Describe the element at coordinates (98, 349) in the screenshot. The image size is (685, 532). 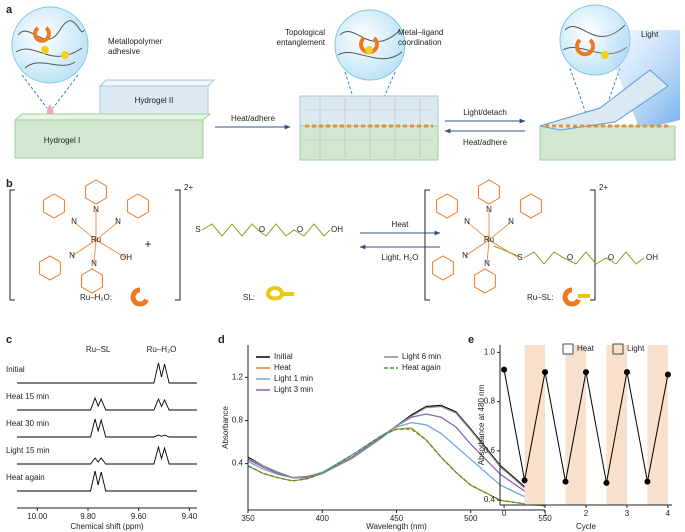
I see `annotation: Ru–SL` at that location.